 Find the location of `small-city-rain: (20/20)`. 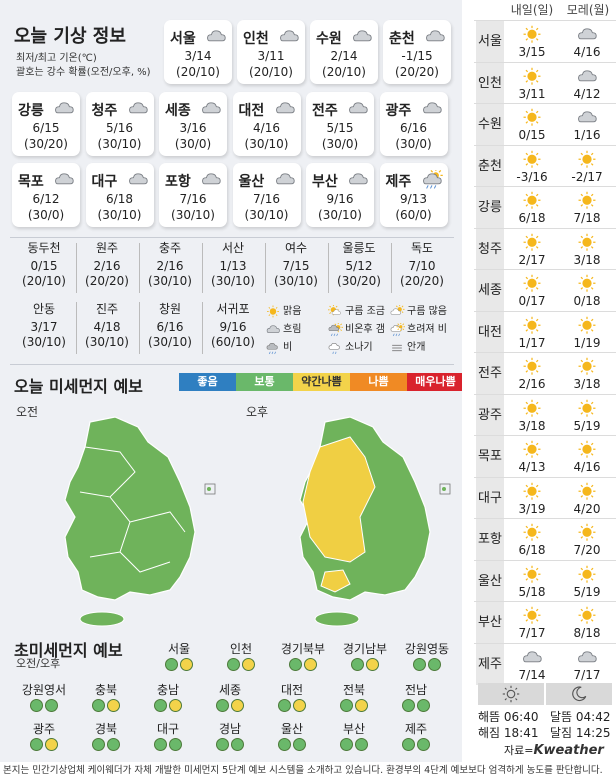

small-city-rain: (20/20) is located at coordinates (422, 281).